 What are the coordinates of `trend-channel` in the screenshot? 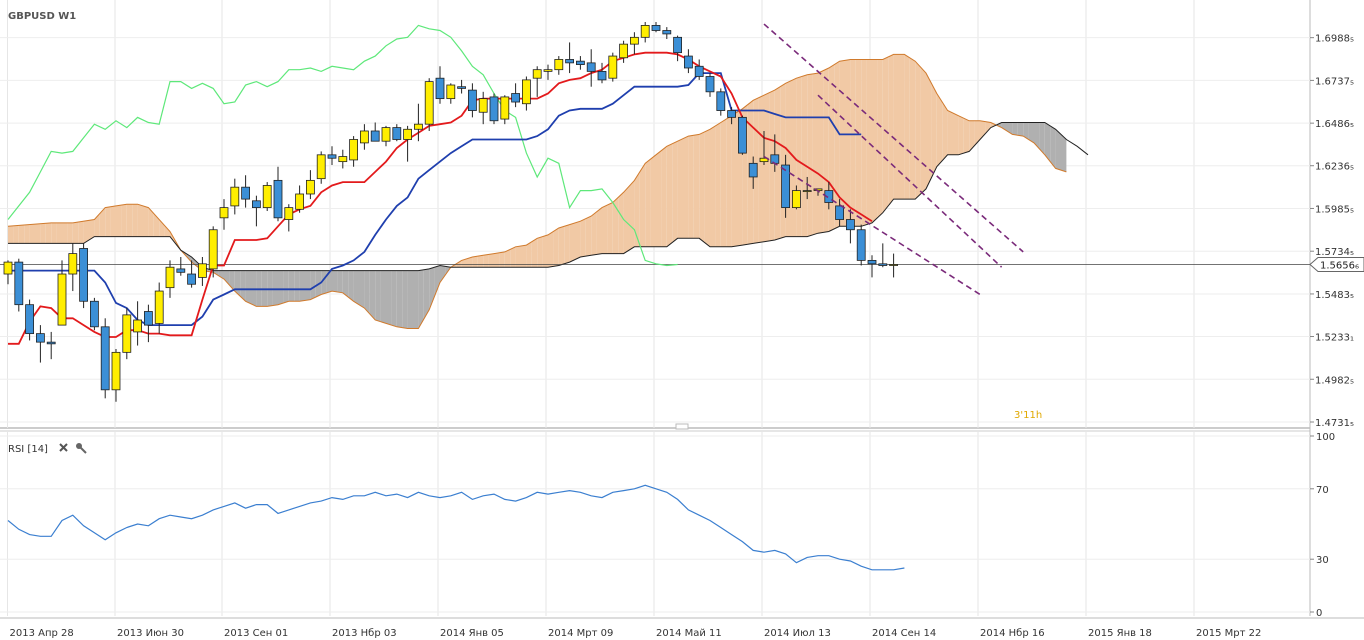 It's located at (893, 159).